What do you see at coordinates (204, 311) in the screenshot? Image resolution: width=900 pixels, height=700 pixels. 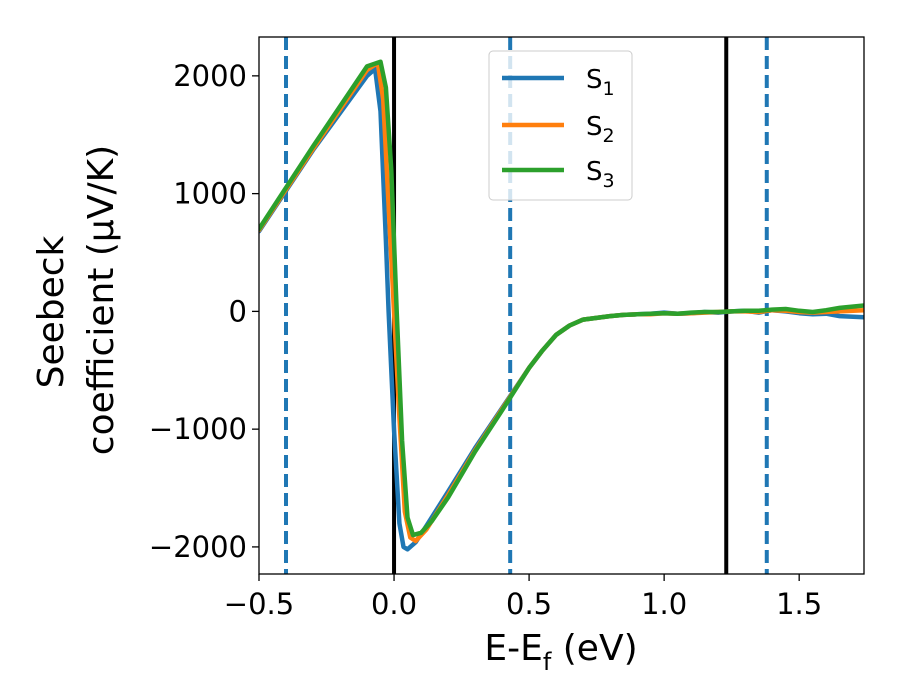 I see `y-axis-ticks: −2000 −1000 0 1000 2000` at bounding box center [204, 311].